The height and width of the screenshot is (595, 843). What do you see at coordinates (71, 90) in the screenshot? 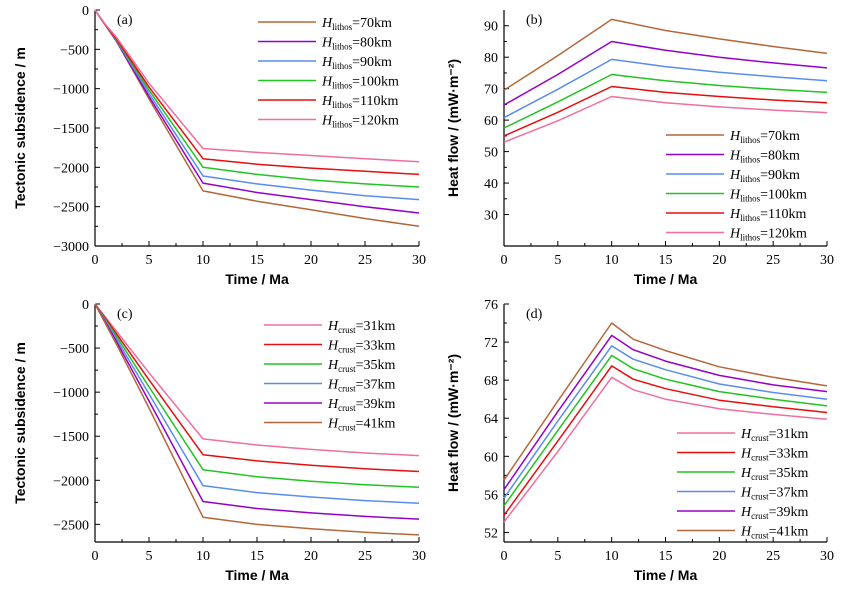
I see `y-tick-label: −1000` at bounding box center [71, 90].